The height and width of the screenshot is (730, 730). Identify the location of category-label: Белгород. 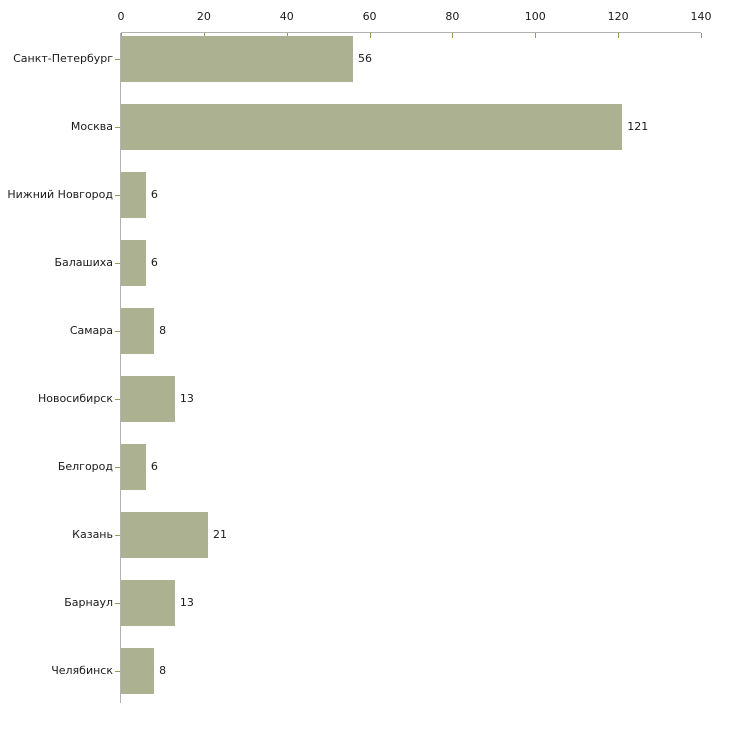
(85, 466).